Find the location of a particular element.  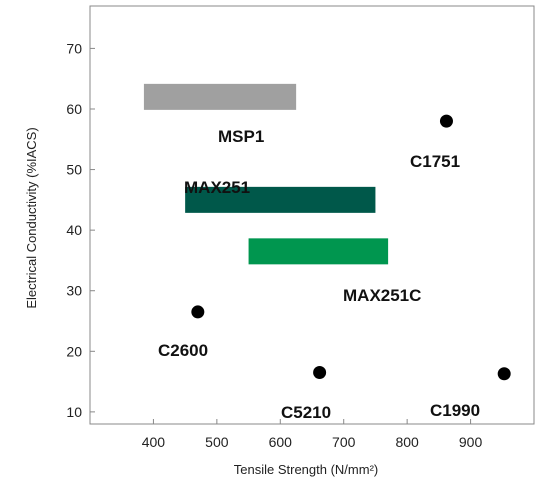

range-bar-max251c is located at coordinates (318, 251).